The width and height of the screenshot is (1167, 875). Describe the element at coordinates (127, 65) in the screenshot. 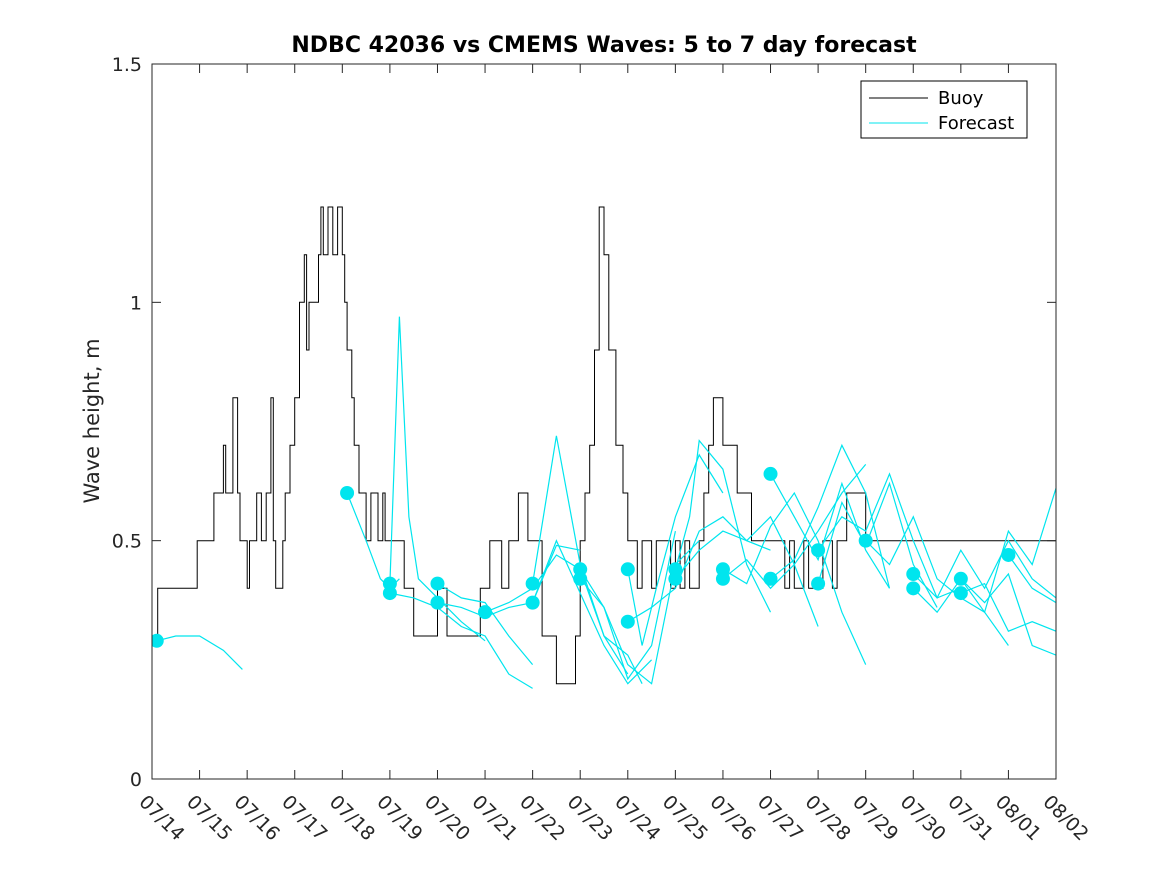

I see `y-tick-label: 1.5` at that location.